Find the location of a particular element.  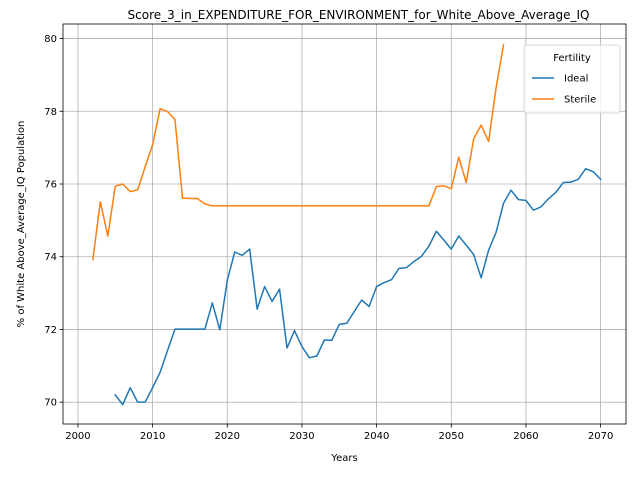

x-tick-label: 2070 is located at coordinates (600, 436).